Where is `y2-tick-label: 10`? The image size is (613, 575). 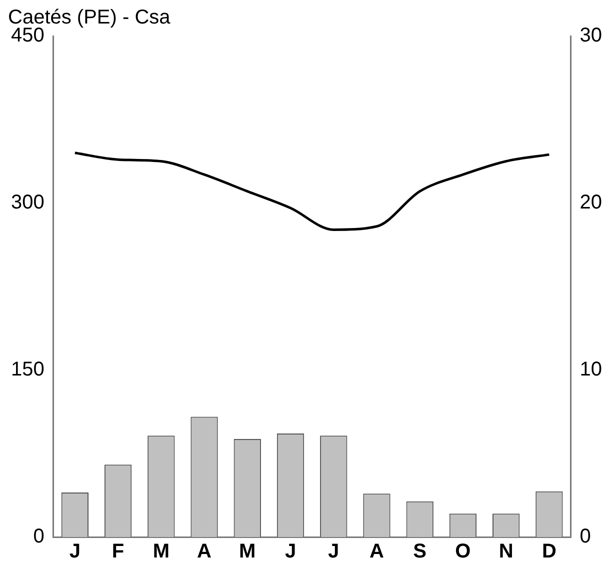
y2-tick-label: 10 is located at coordinates (591, 369).